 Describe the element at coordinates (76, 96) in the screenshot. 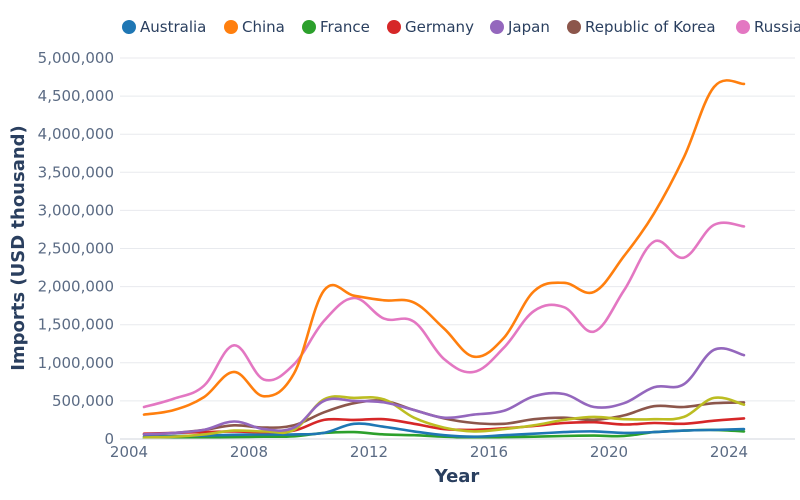

I see `y-tick-label: 4,500,000` at that location.